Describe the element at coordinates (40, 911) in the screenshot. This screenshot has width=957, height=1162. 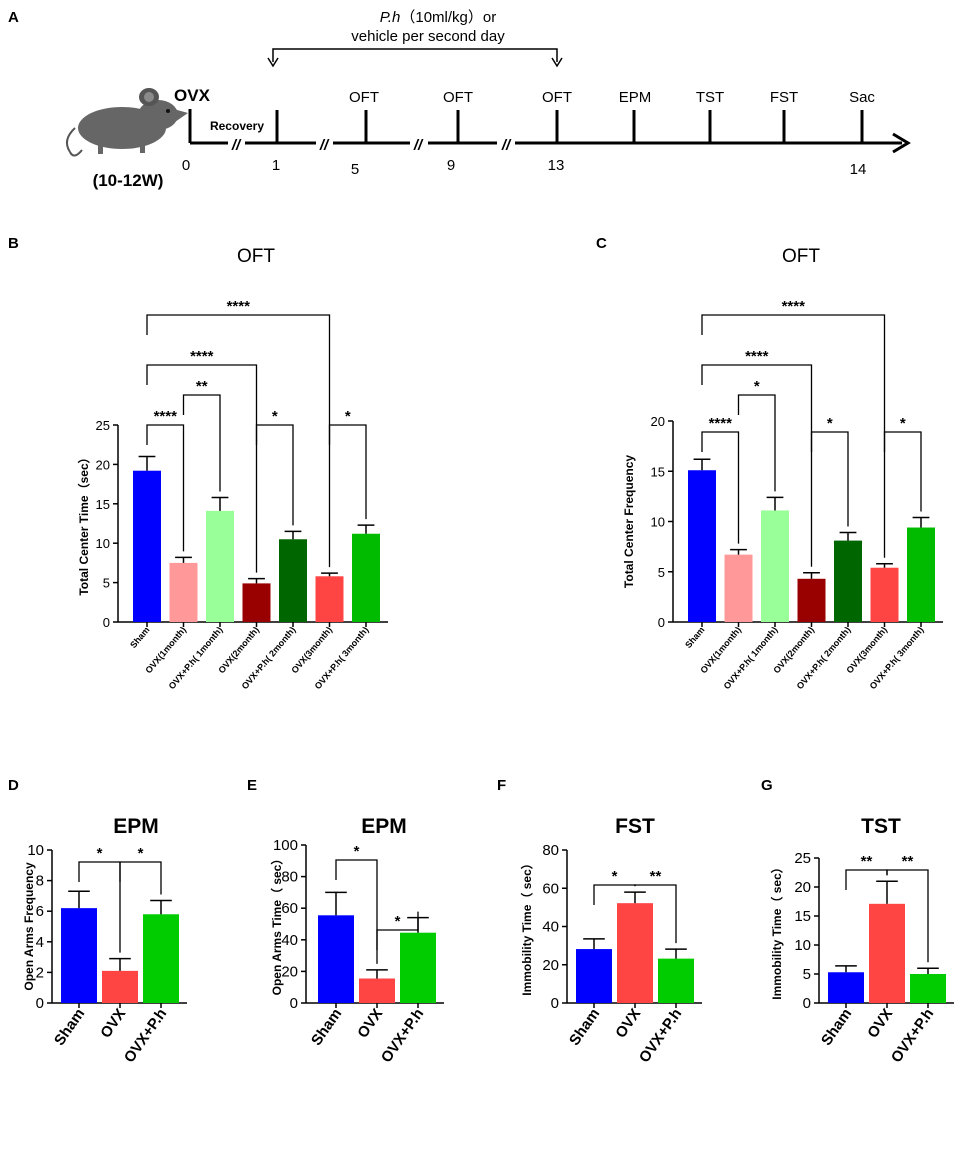
I see `y-tick-label: 6` at that location.